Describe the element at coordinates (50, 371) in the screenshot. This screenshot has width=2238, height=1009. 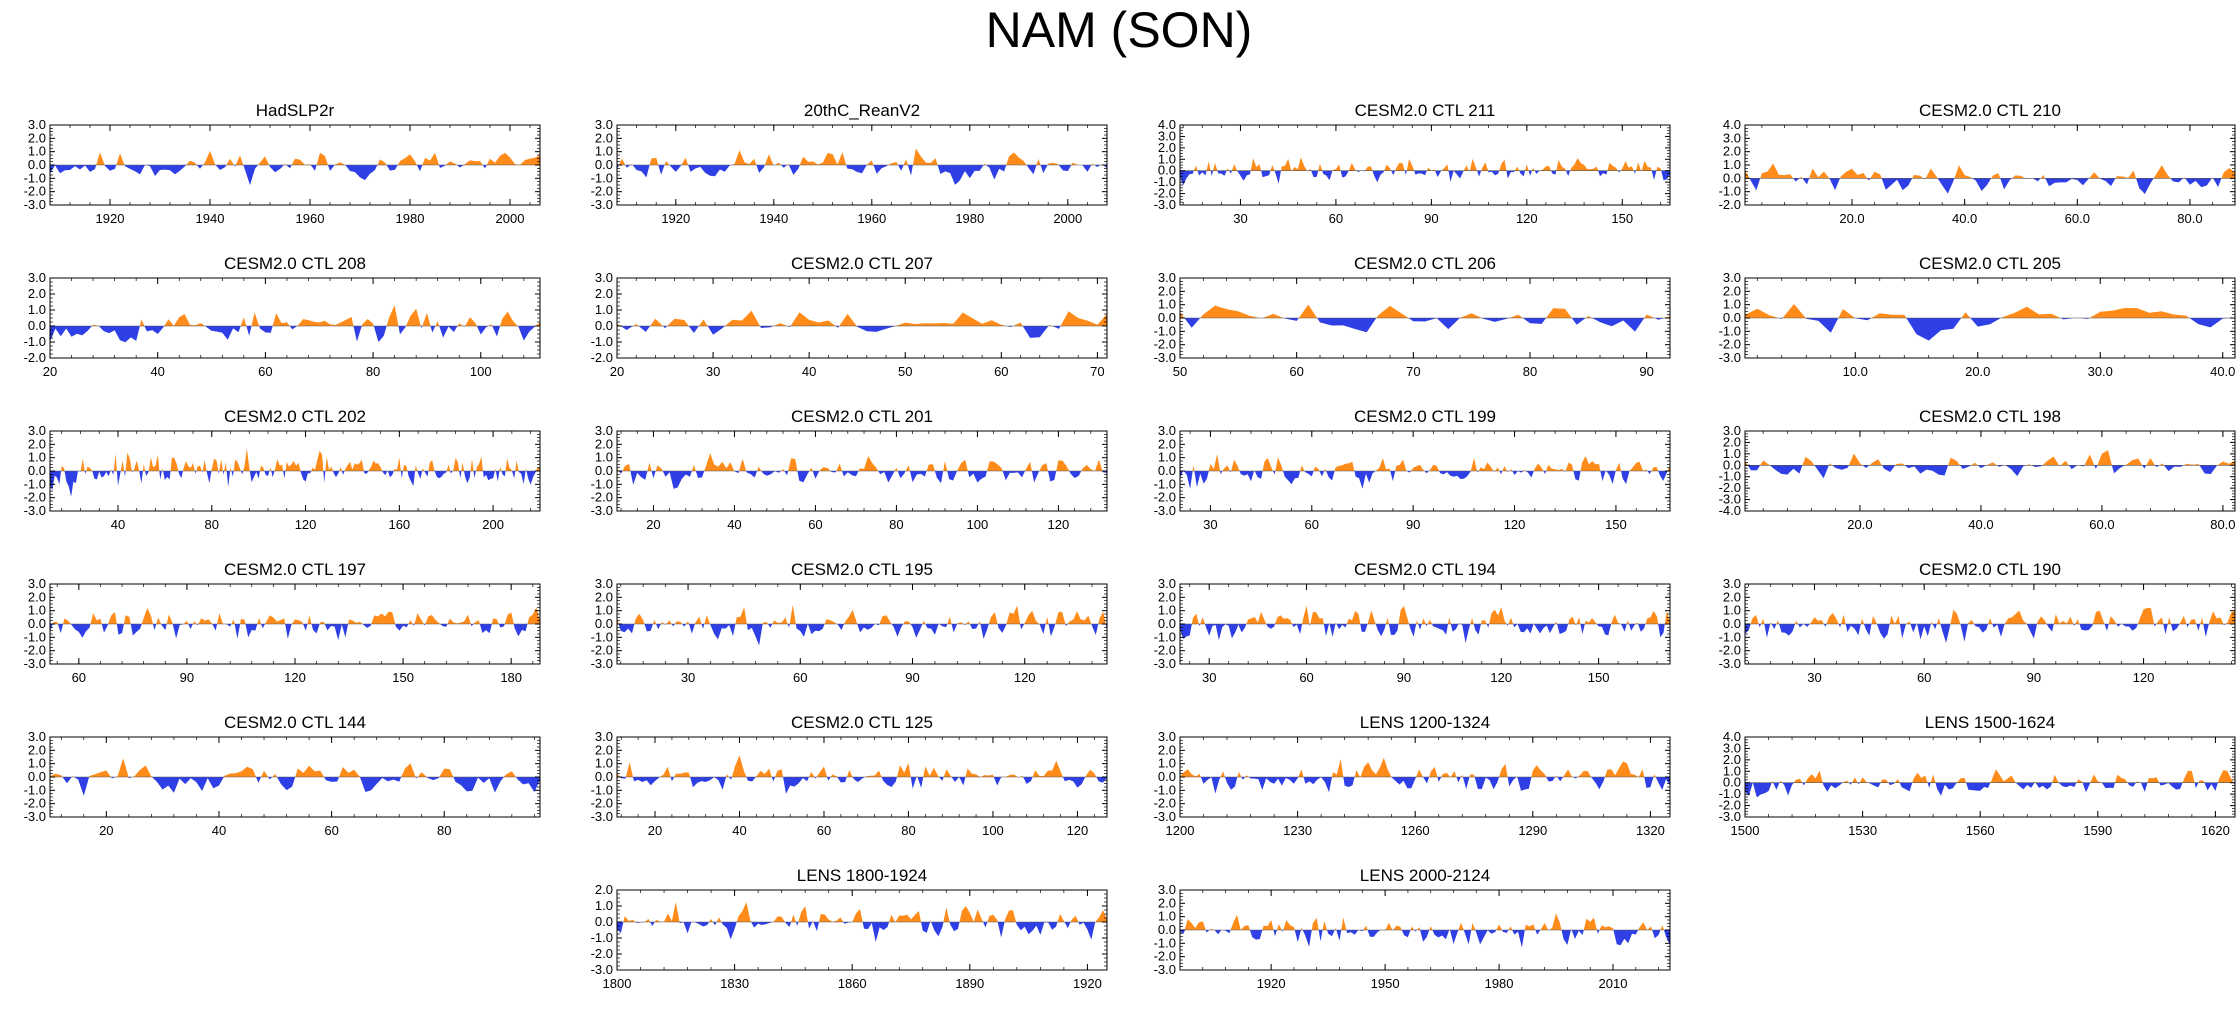
I see `x-tick-label: 20` at that location.